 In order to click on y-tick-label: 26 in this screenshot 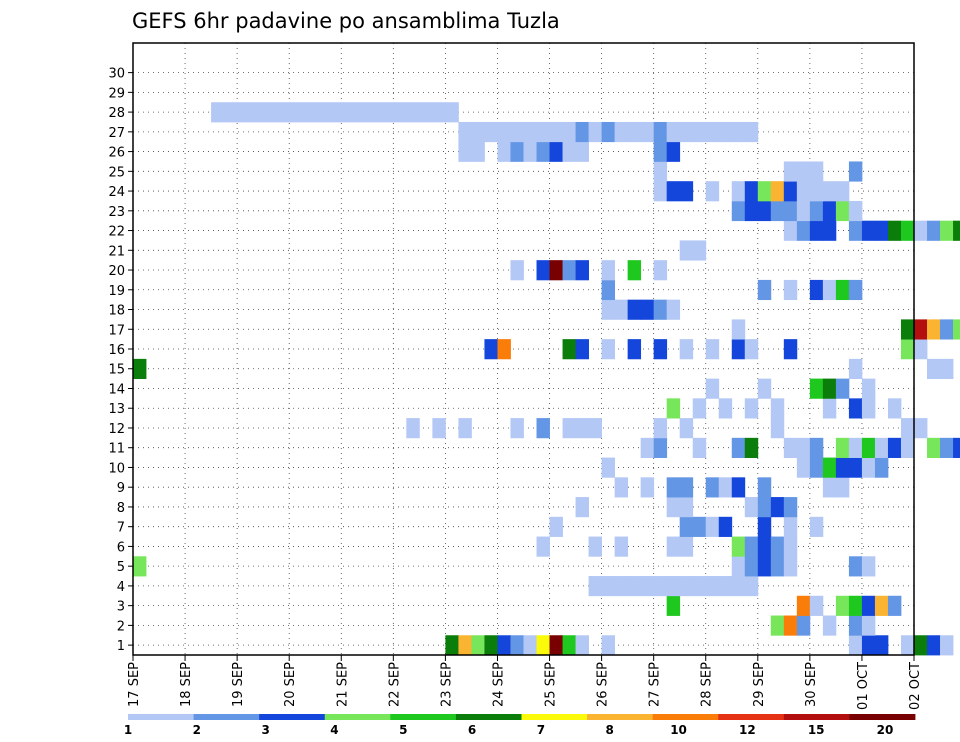, I will do `click(116, 153)`.